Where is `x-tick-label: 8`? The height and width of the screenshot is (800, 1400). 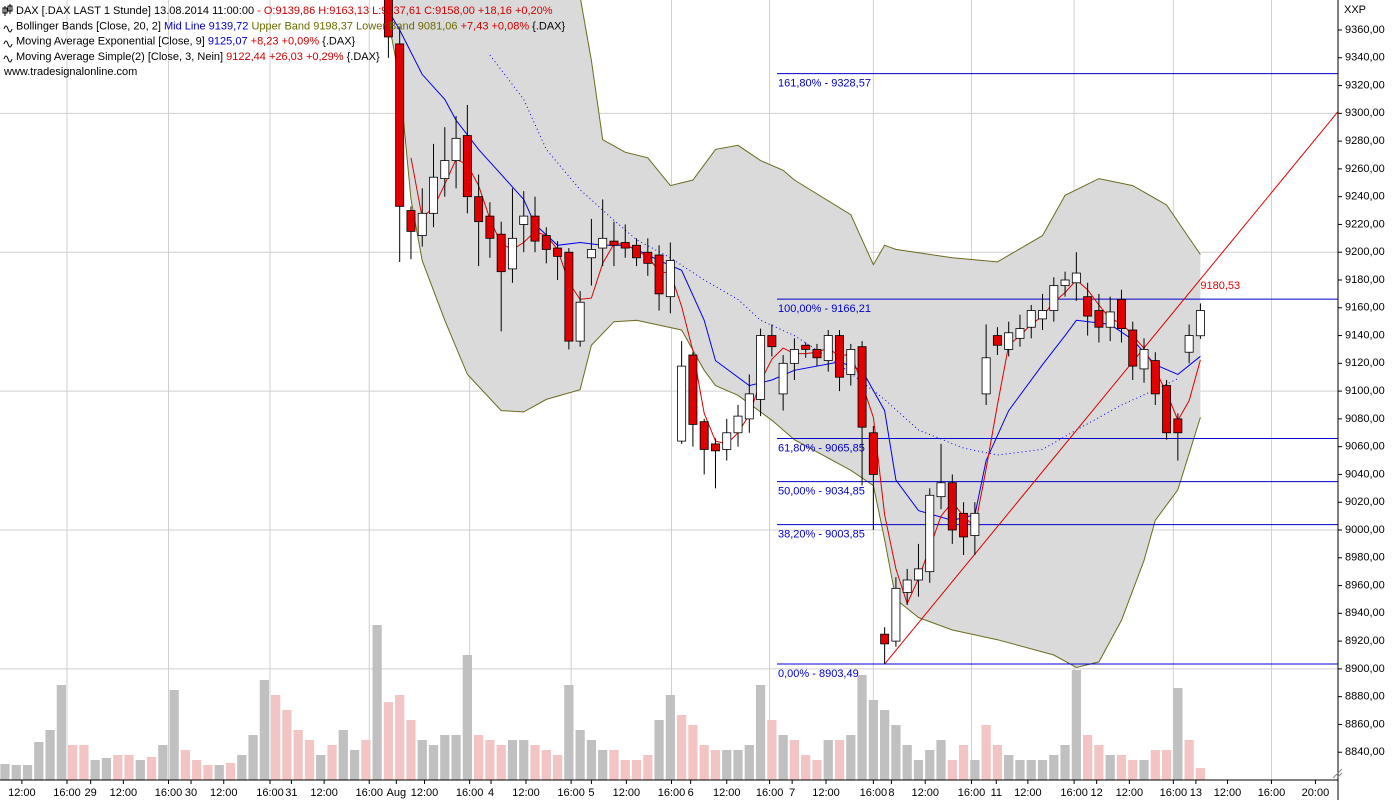
x-tick-label: 8 is located at coordinates (891, 793).